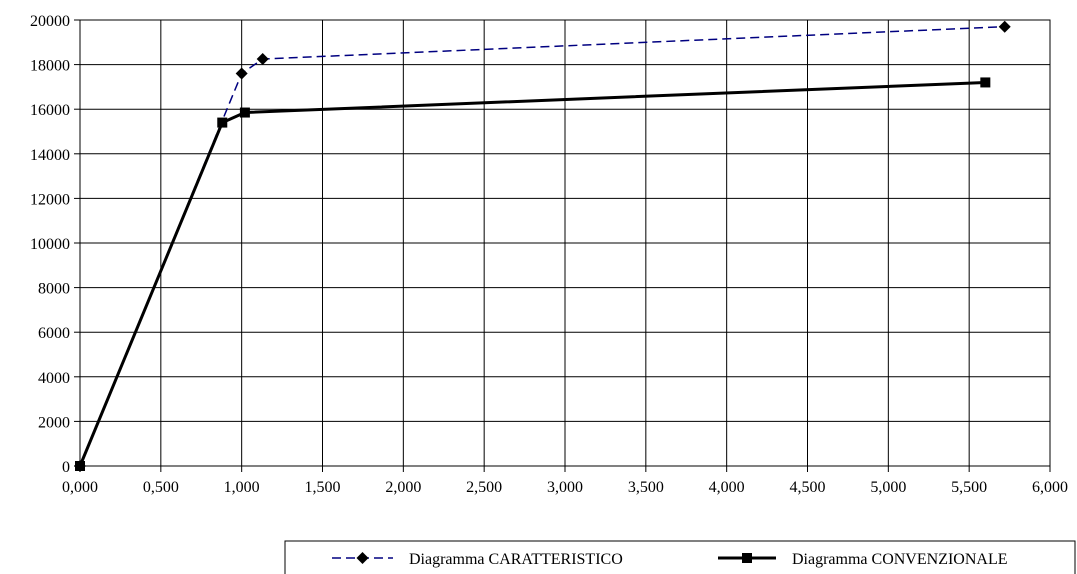  What do you see at coordinates (484, 487) in the screenshot?
I see `x-tick-label: 2,500` at bounding box center [484, 487].